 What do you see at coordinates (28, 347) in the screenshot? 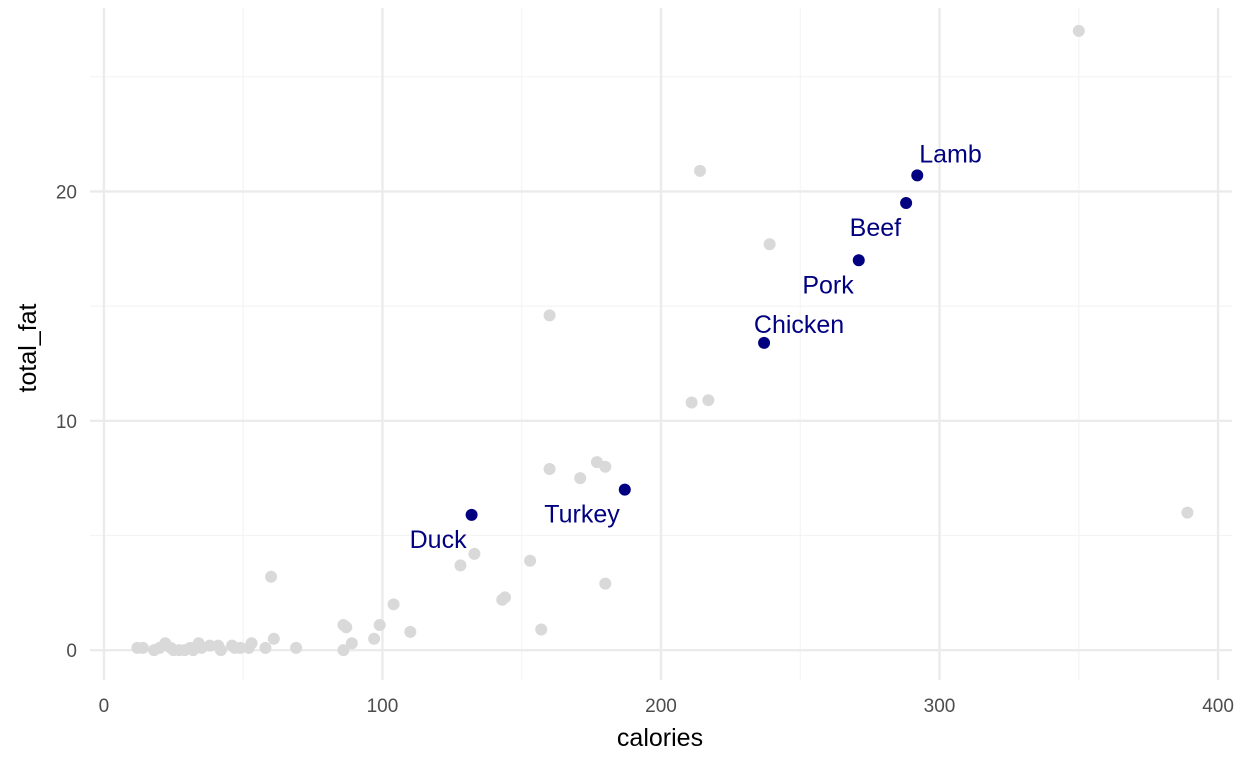
I see `y-axis-title: total_fat` at bounding box center [28, 347].